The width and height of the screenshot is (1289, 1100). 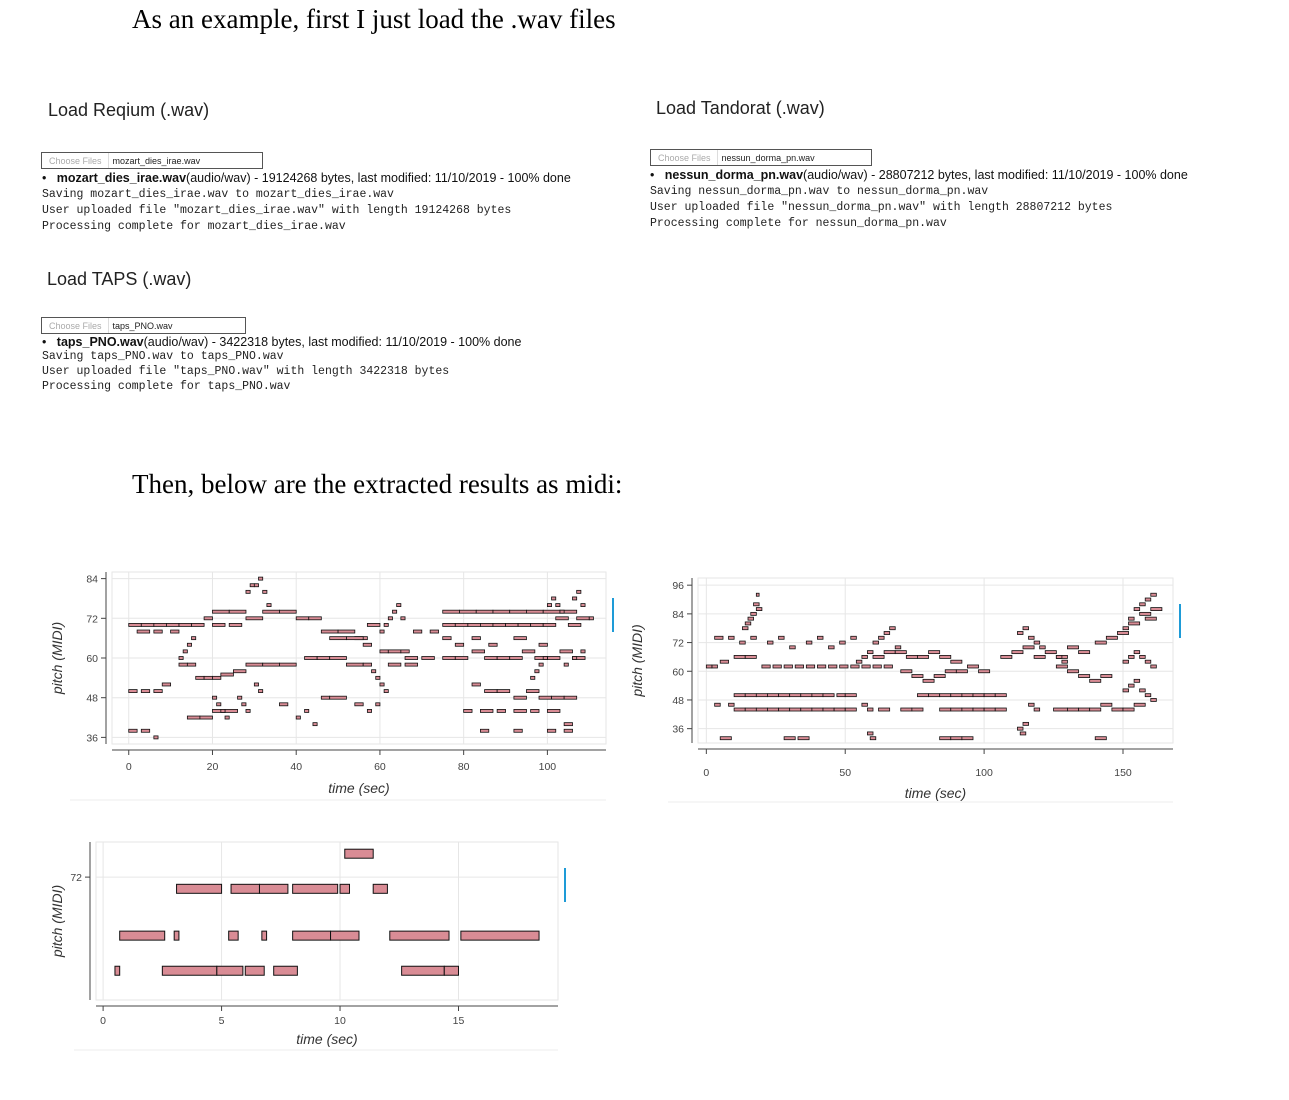 I want to click on y-tick-label: 36, so click(x=92, y=738).